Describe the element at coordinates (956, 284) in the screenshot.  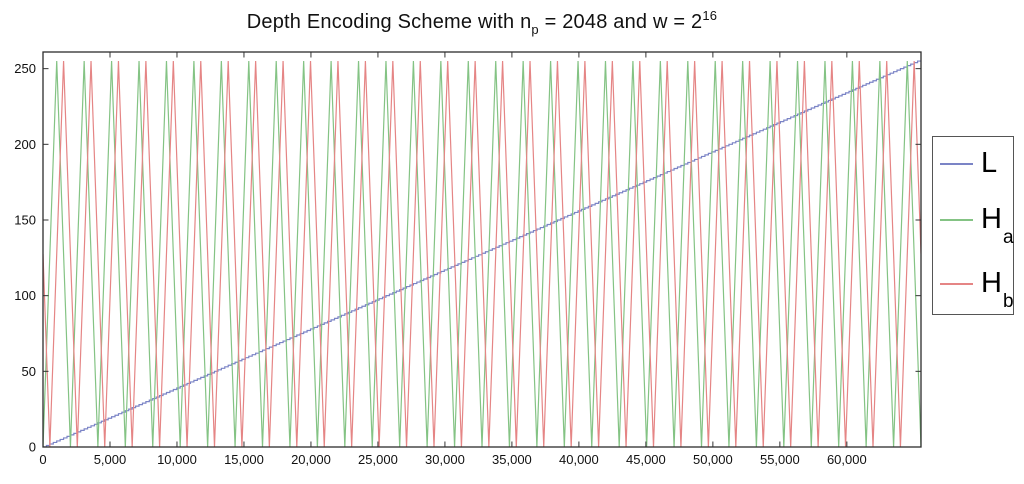
I see `legend-line-swatch-hb` at that location.